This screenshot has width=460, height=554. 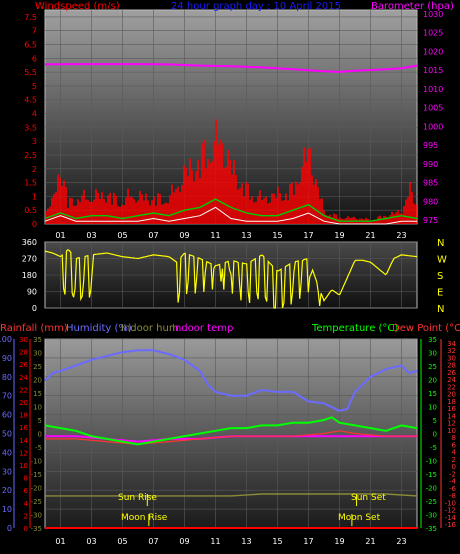 I want to click on indoor-tick-label: 25, so click(x=37, y=367).